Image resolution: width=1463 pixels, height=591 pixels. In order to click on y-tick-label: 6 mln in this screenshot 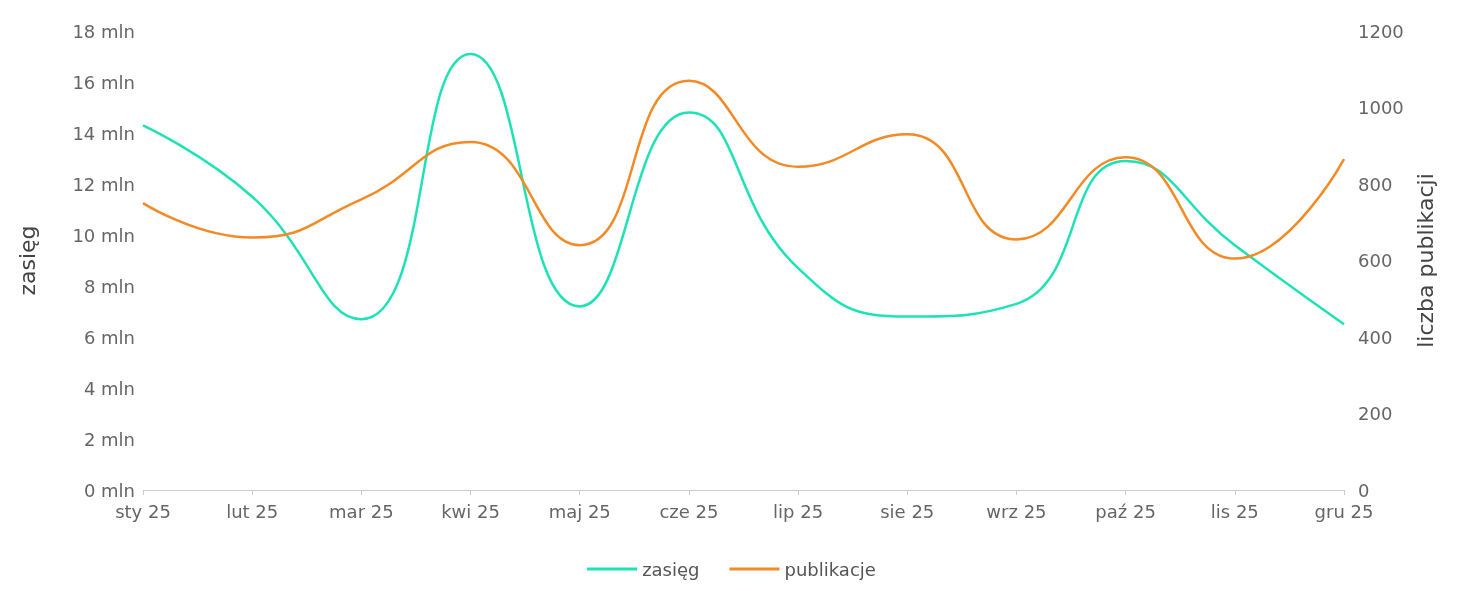, I will do `click(109, 337)`.